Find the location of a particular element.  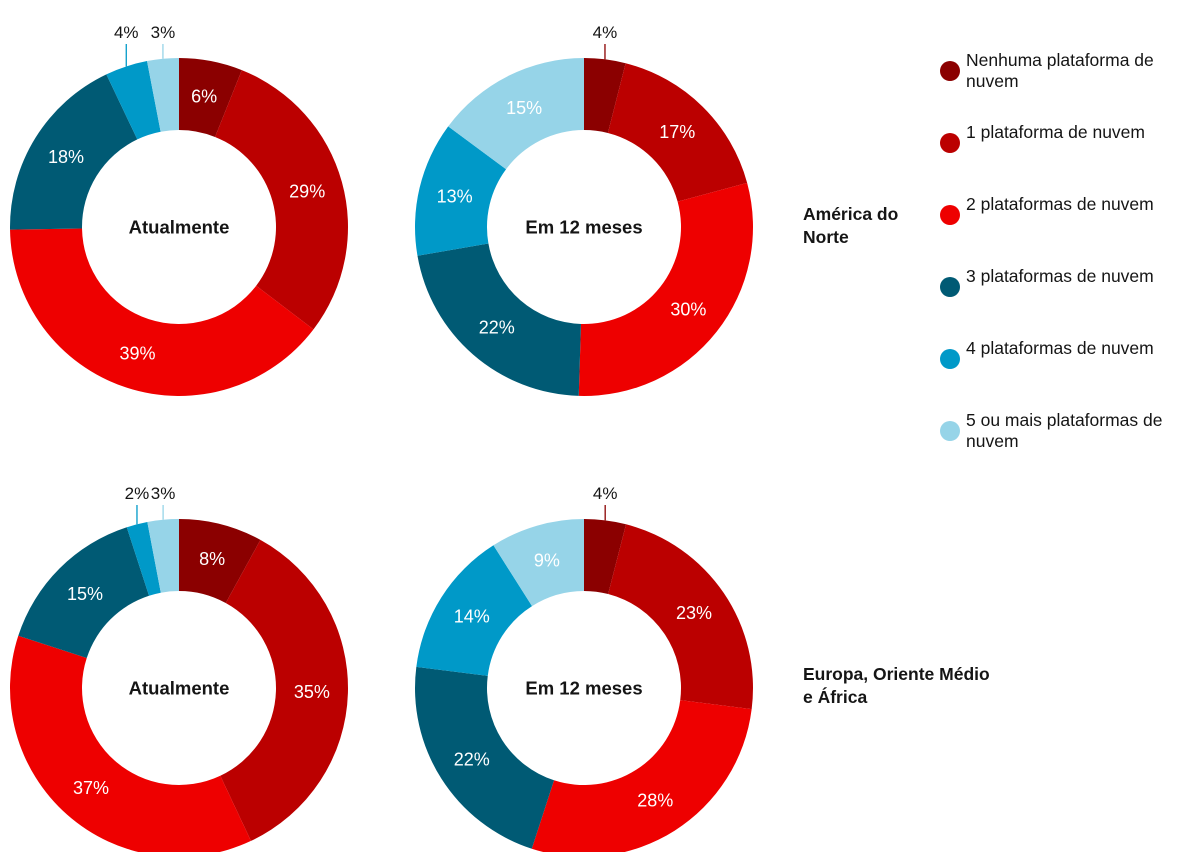

slice-data-label: 23% is located at coordinates (694, 613).